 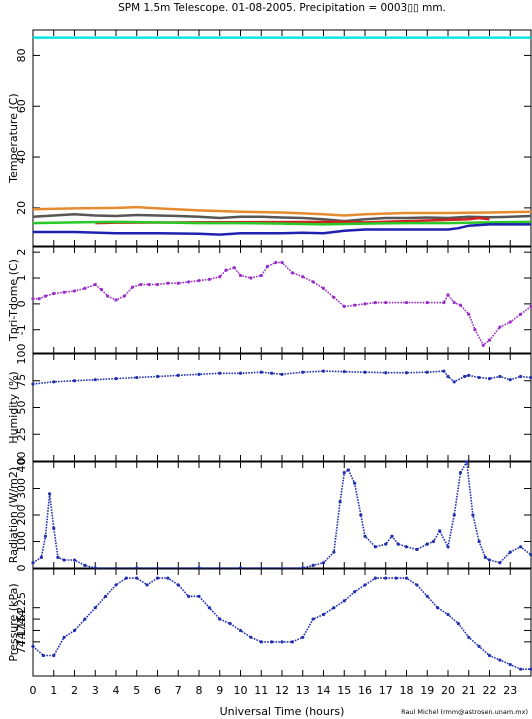 I want to click on credit-text: Raul Michel (rmm@astrosen.unam.mx), so click(x=464, y=712).